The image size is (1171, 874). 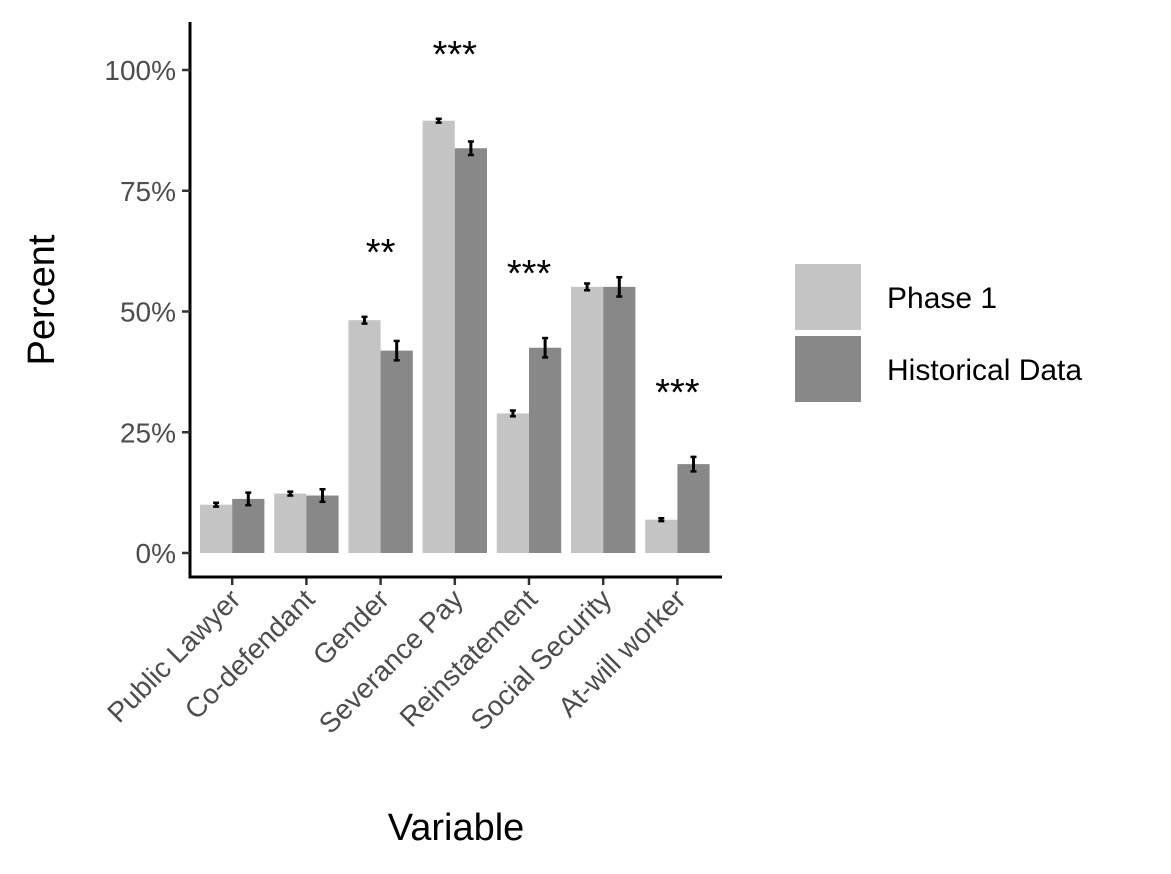 What do you see at coordinates (938, 333) in the screenshot?
I see `legend: Phase 1 Historical Data` at bounding box center [938, 333].